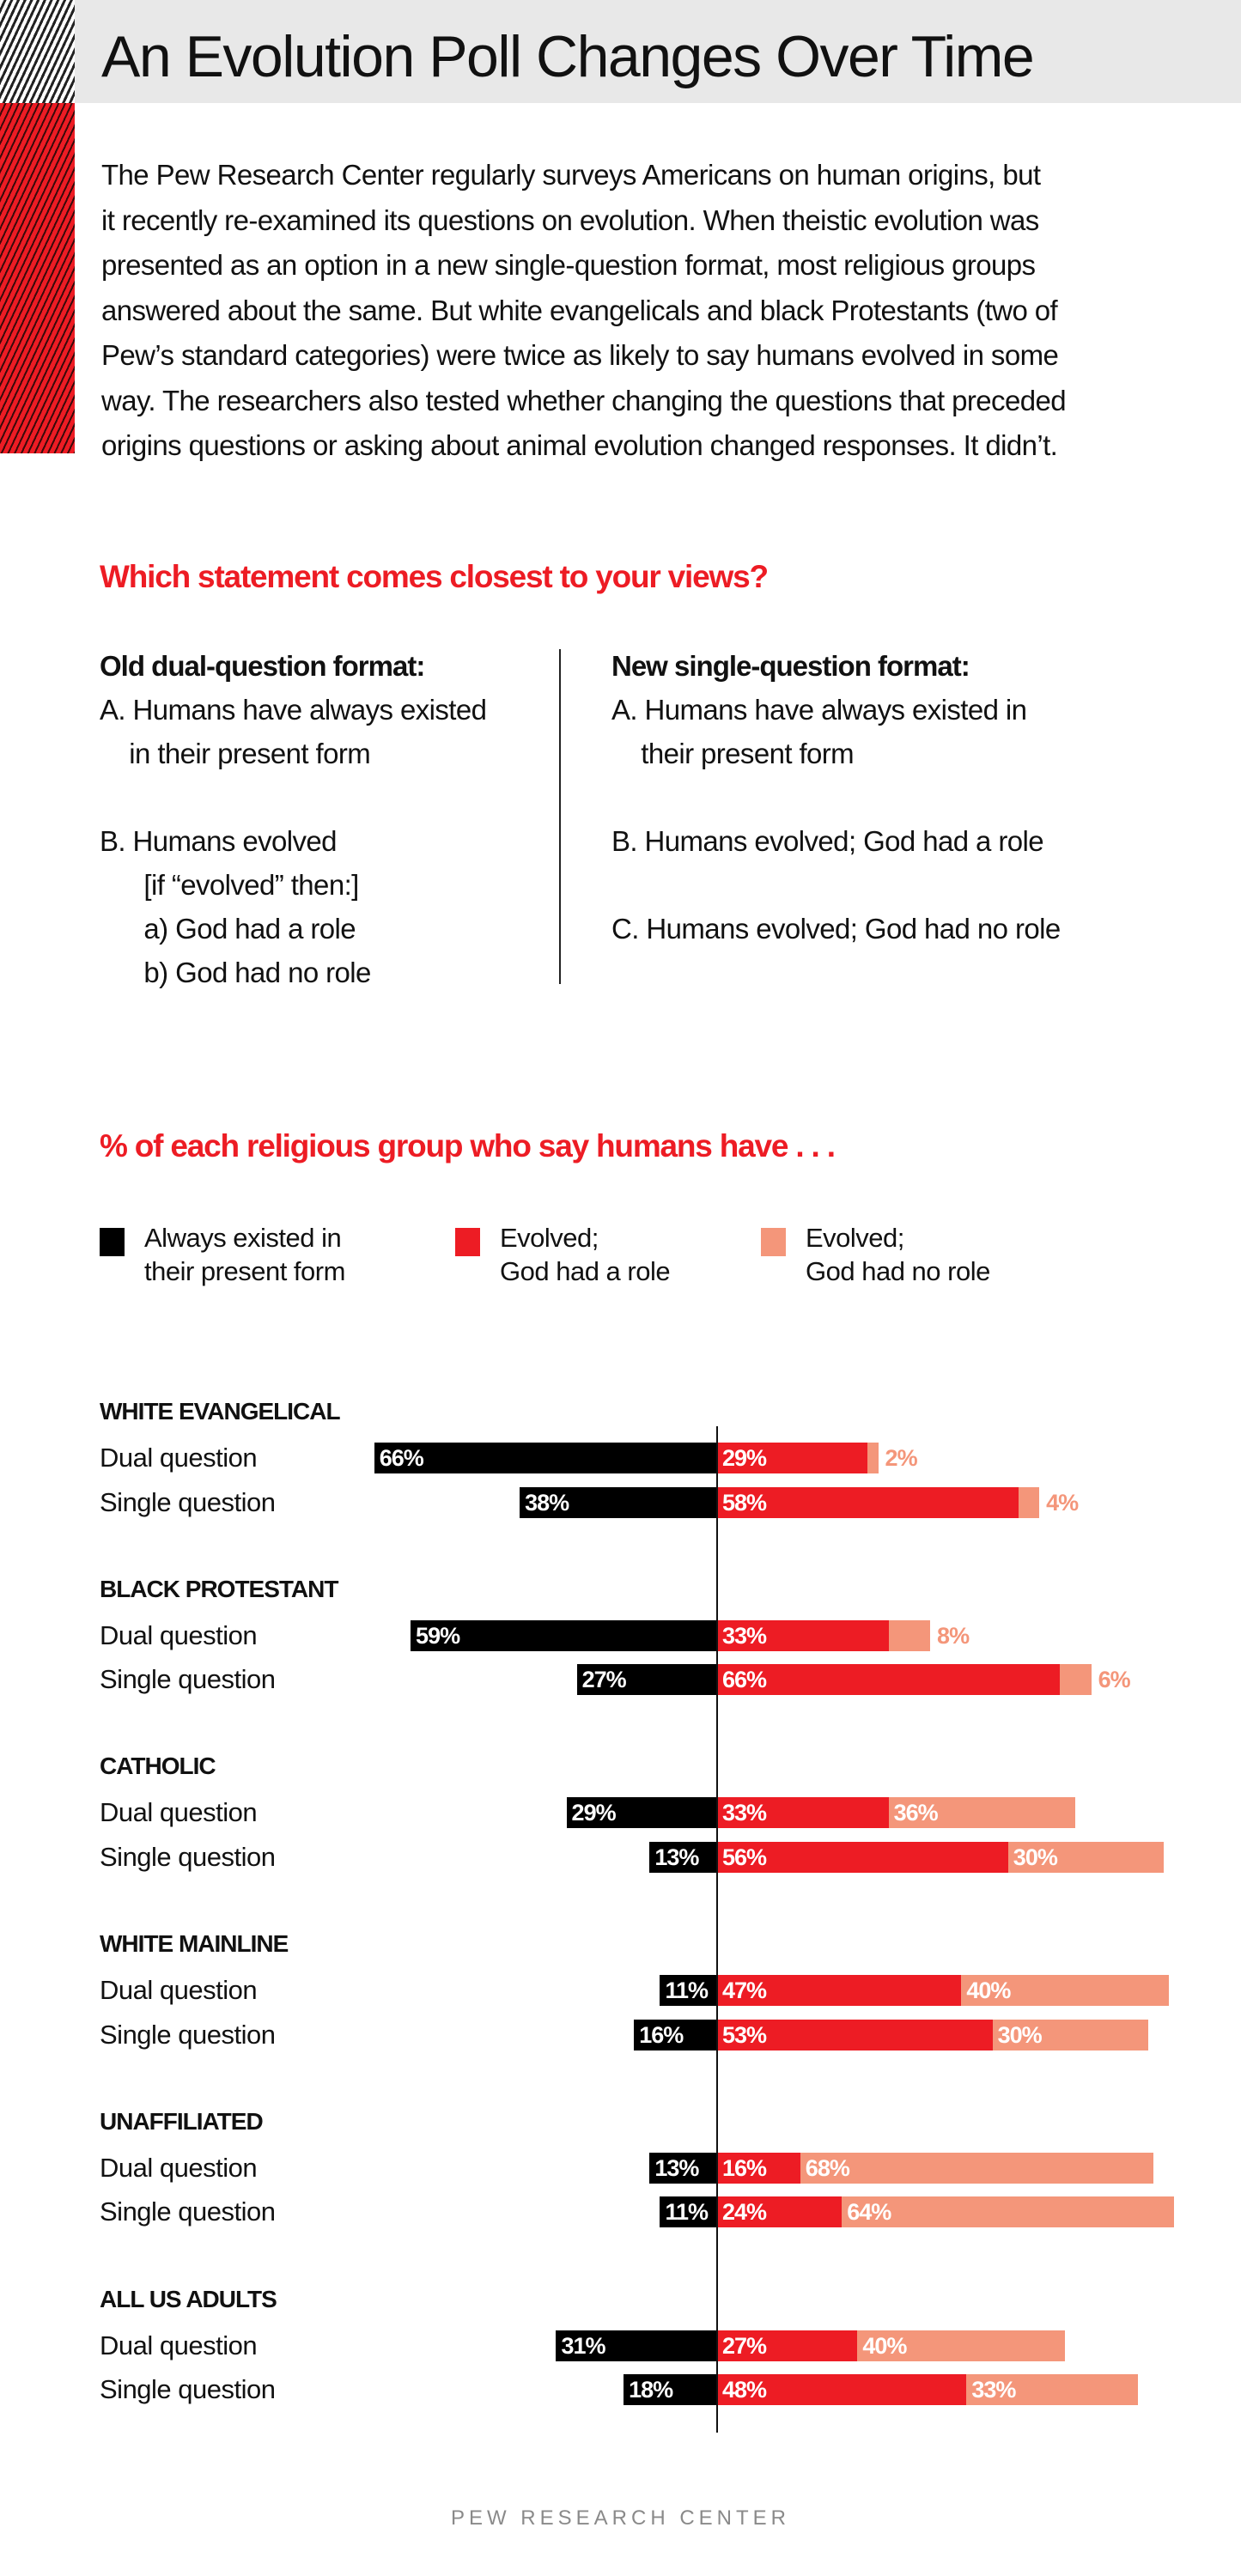 The height and width of the screenshot is (2576, 1241). Describe the element at coordinates (244, 1254) in the screenshot. I see `legend-label: Always existed in their present form` at that location.